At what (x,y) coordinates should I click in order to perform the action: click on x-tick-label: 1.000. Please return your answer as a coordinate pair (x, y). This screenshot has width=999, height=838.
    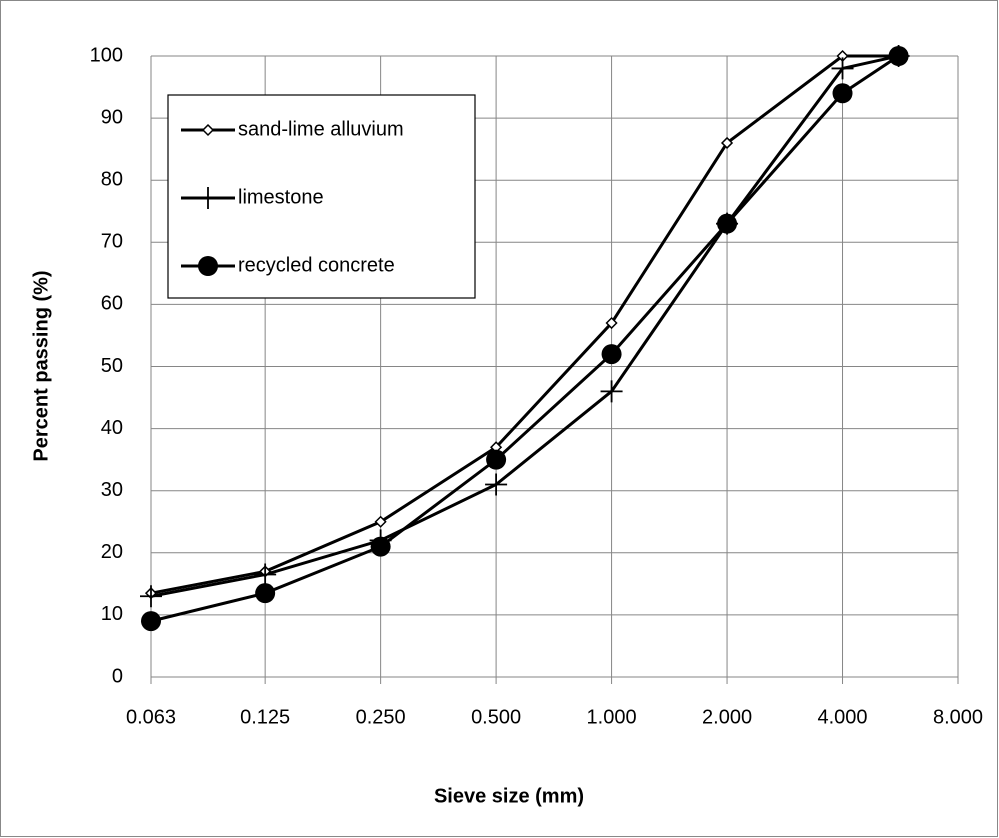
    Looking at the image, I should click on (612, 717).